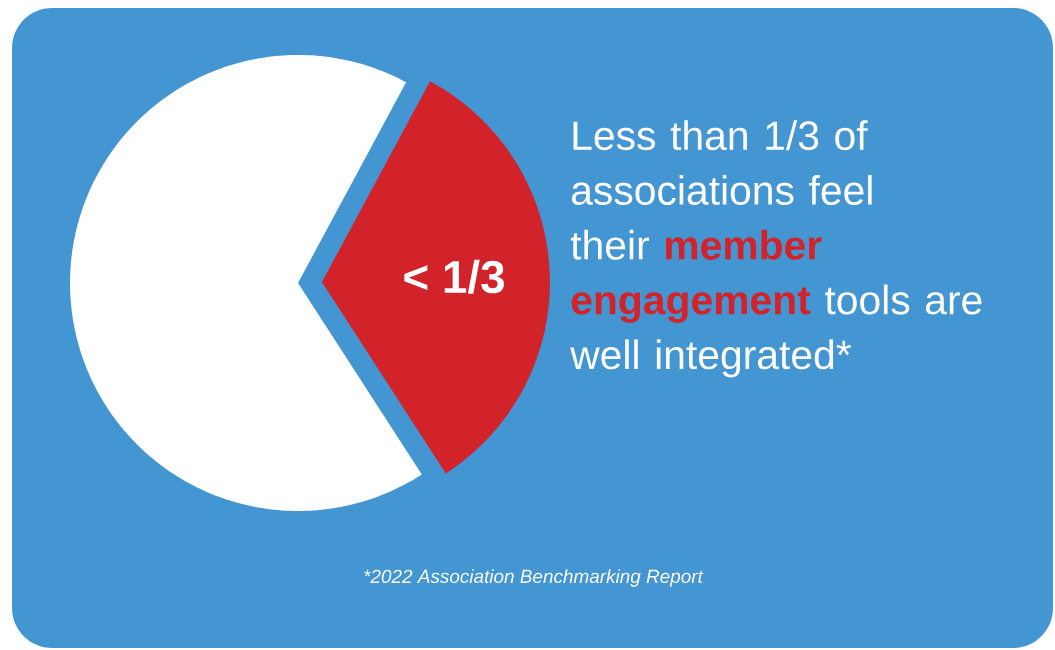  Describe the element at coordinates (454, 276) in the screenshot. I see `data-label: < 1/3` at that location.